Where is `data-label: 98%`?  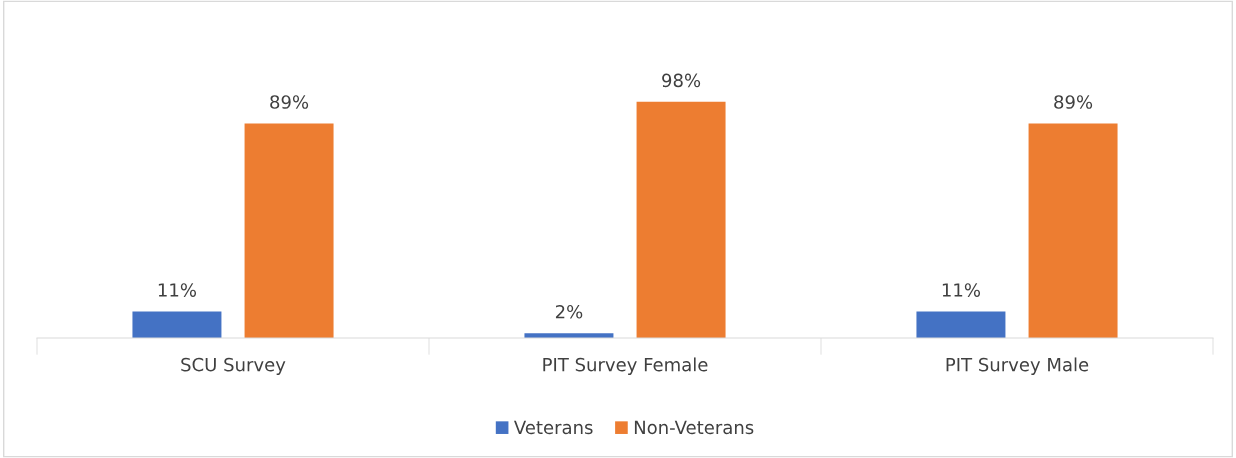 data-label: 98% is located at coordinates (681, 80).